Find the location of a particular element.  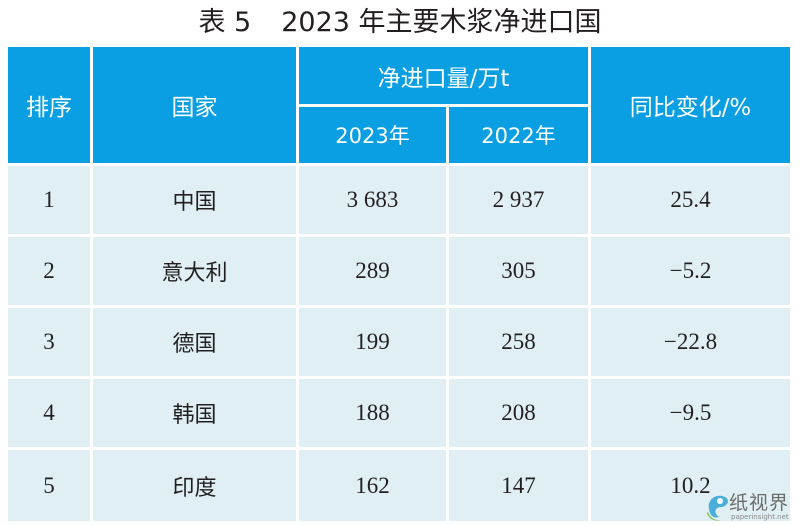

header-country: 国家 is located at coordinates (196, 106).